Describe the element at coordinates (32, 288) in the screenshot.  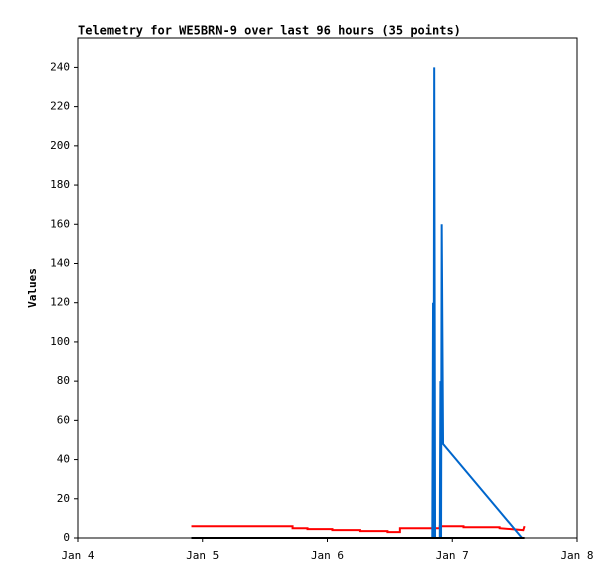
I see `y-axis-label: Values` at that location.